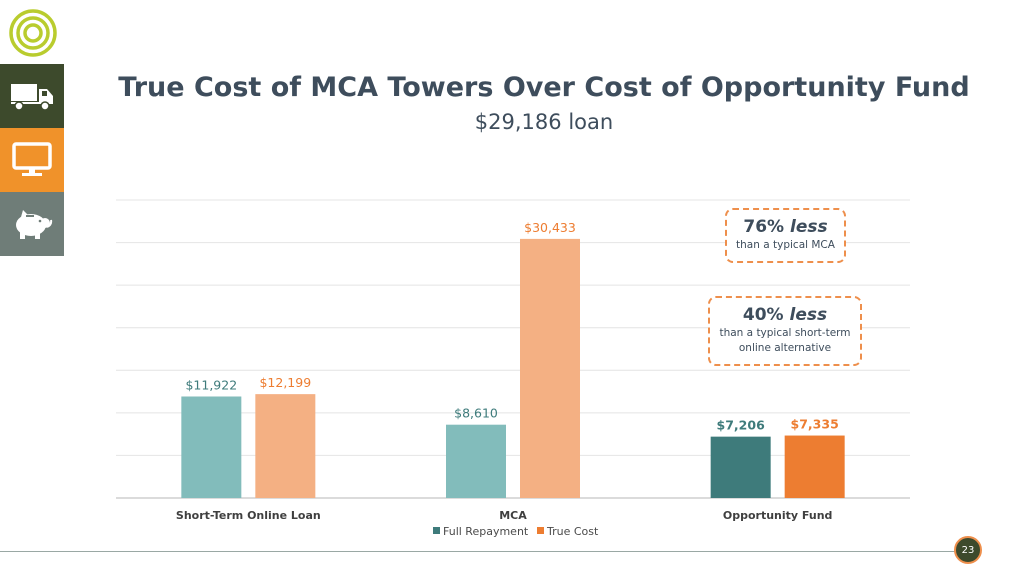 The height and width of the screenshot is (576, 1024). Describe the element at coordinates (33, 33) in the screenshot. I see `logo-rings-icon` at that location.